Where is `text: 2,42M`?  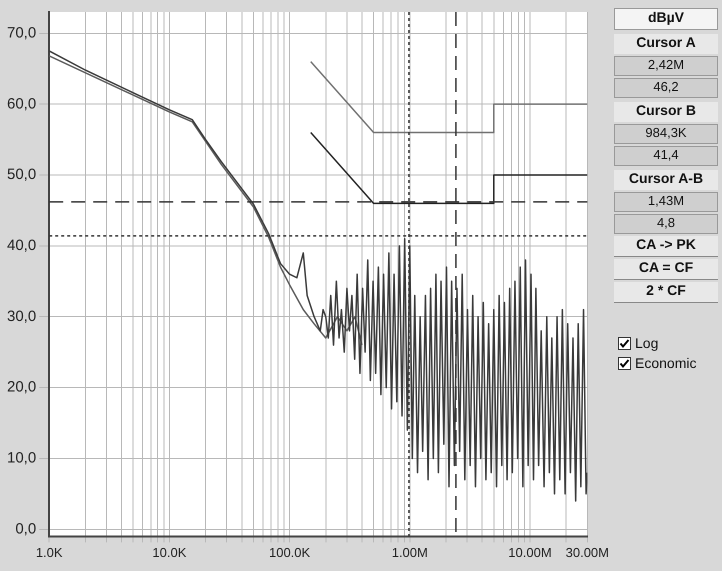
text: 2,42M is located at coordinates (666, 66).